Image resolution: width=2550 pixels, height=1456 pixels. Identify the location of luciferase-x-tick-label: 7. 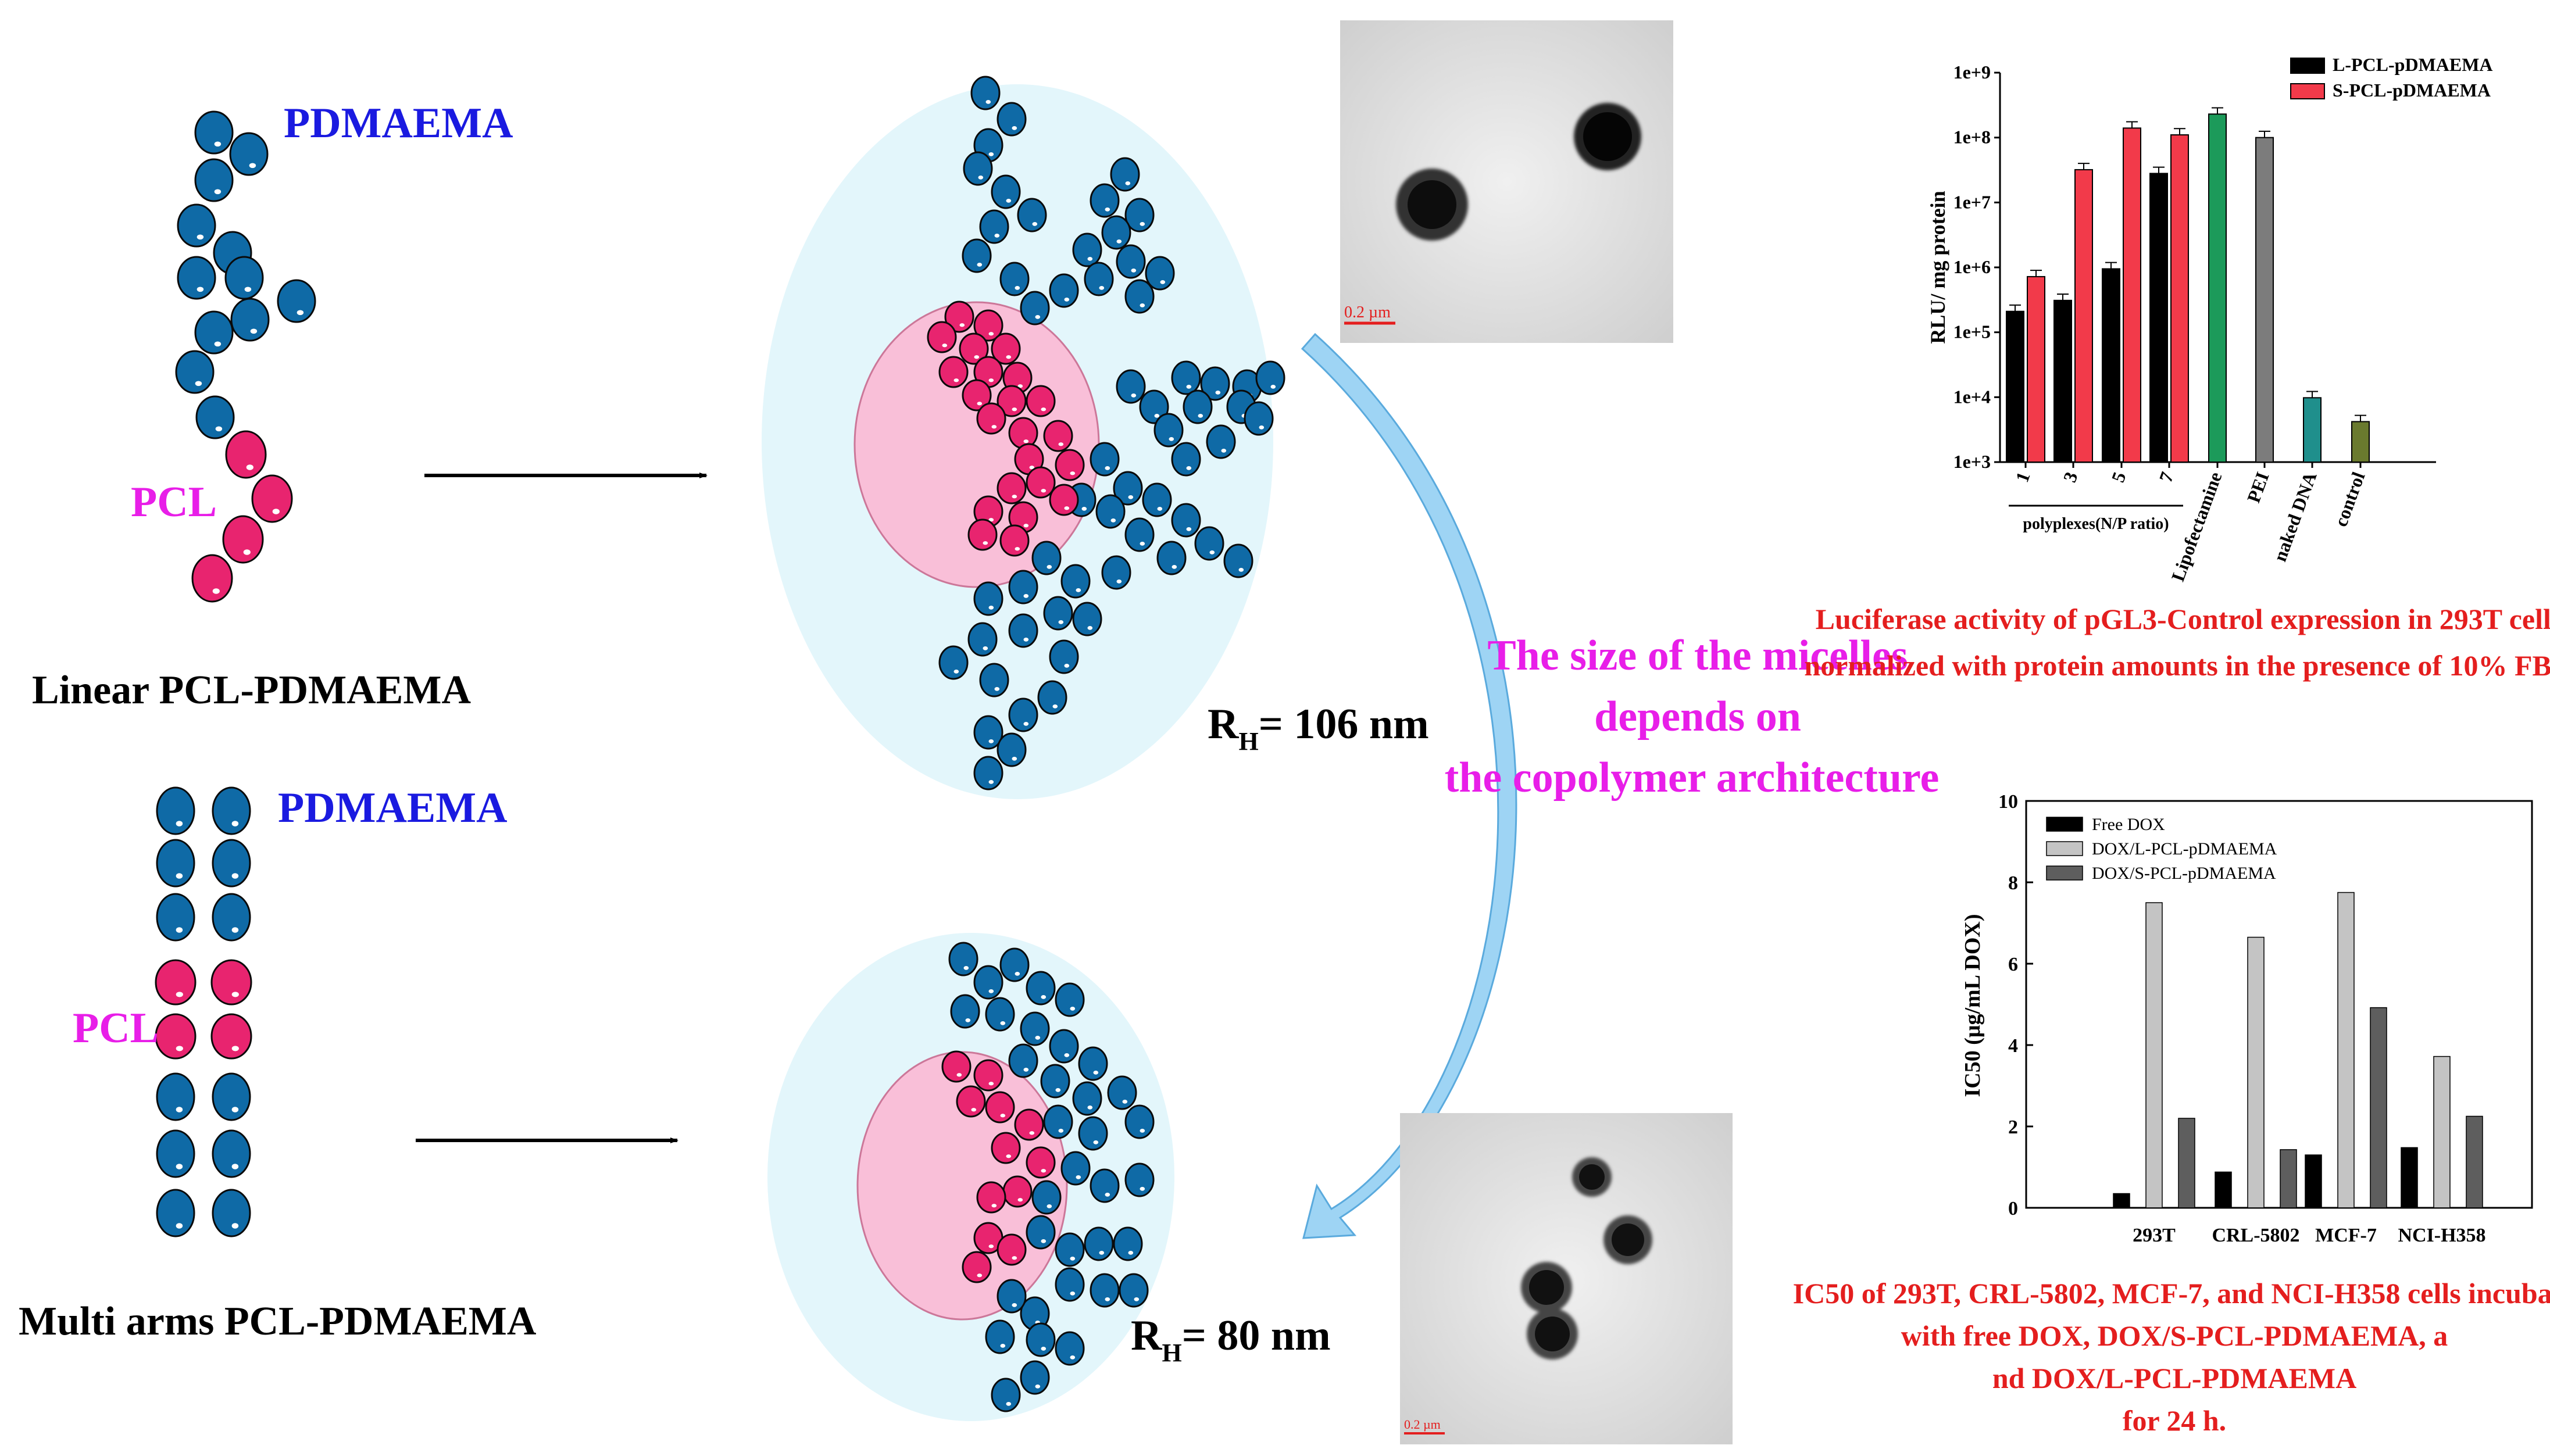
(2166, 477).